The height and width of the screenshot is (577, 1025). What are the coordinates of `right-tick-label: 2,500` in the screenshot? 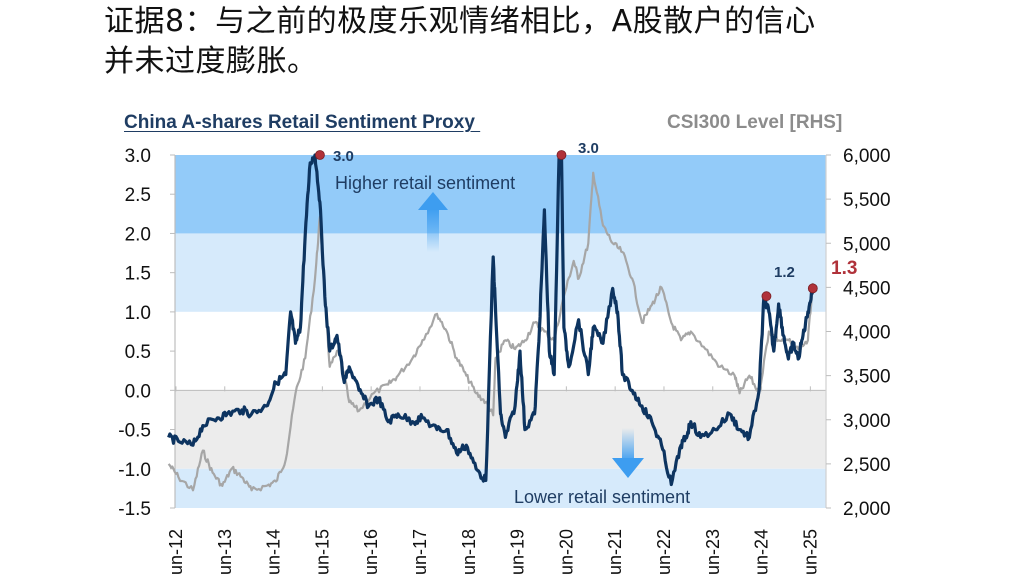 It's located at (867, 465).